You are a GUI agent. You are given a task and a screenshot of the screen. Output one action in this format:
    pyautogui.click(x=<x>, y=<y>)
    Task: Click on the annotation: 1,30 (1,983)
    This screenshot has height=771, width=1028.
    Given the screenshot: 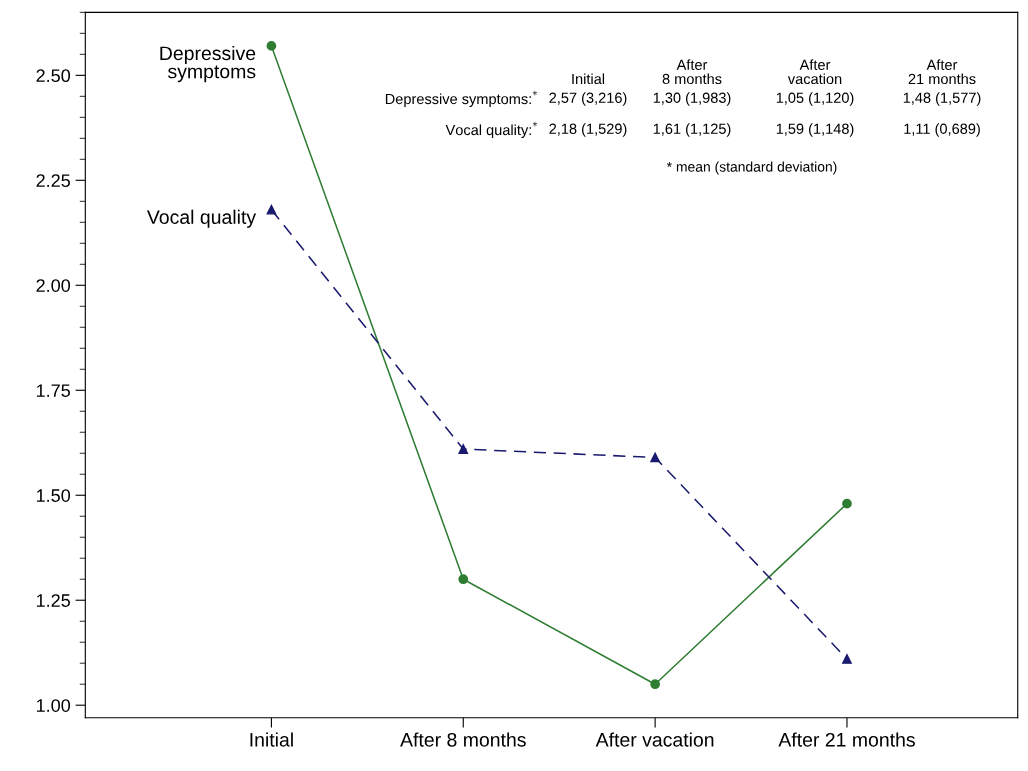 What is the action you would take?
    pyautogui.click(x=692, y=99)
    